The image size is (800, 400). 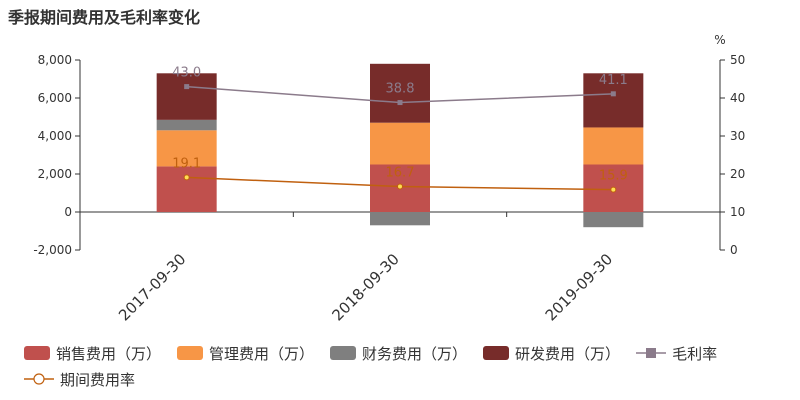 What do you see at coordinates (55, 136) in the screenshot?
I see `y-left-tick-label: 4,000` at bounding box center [55, 136].